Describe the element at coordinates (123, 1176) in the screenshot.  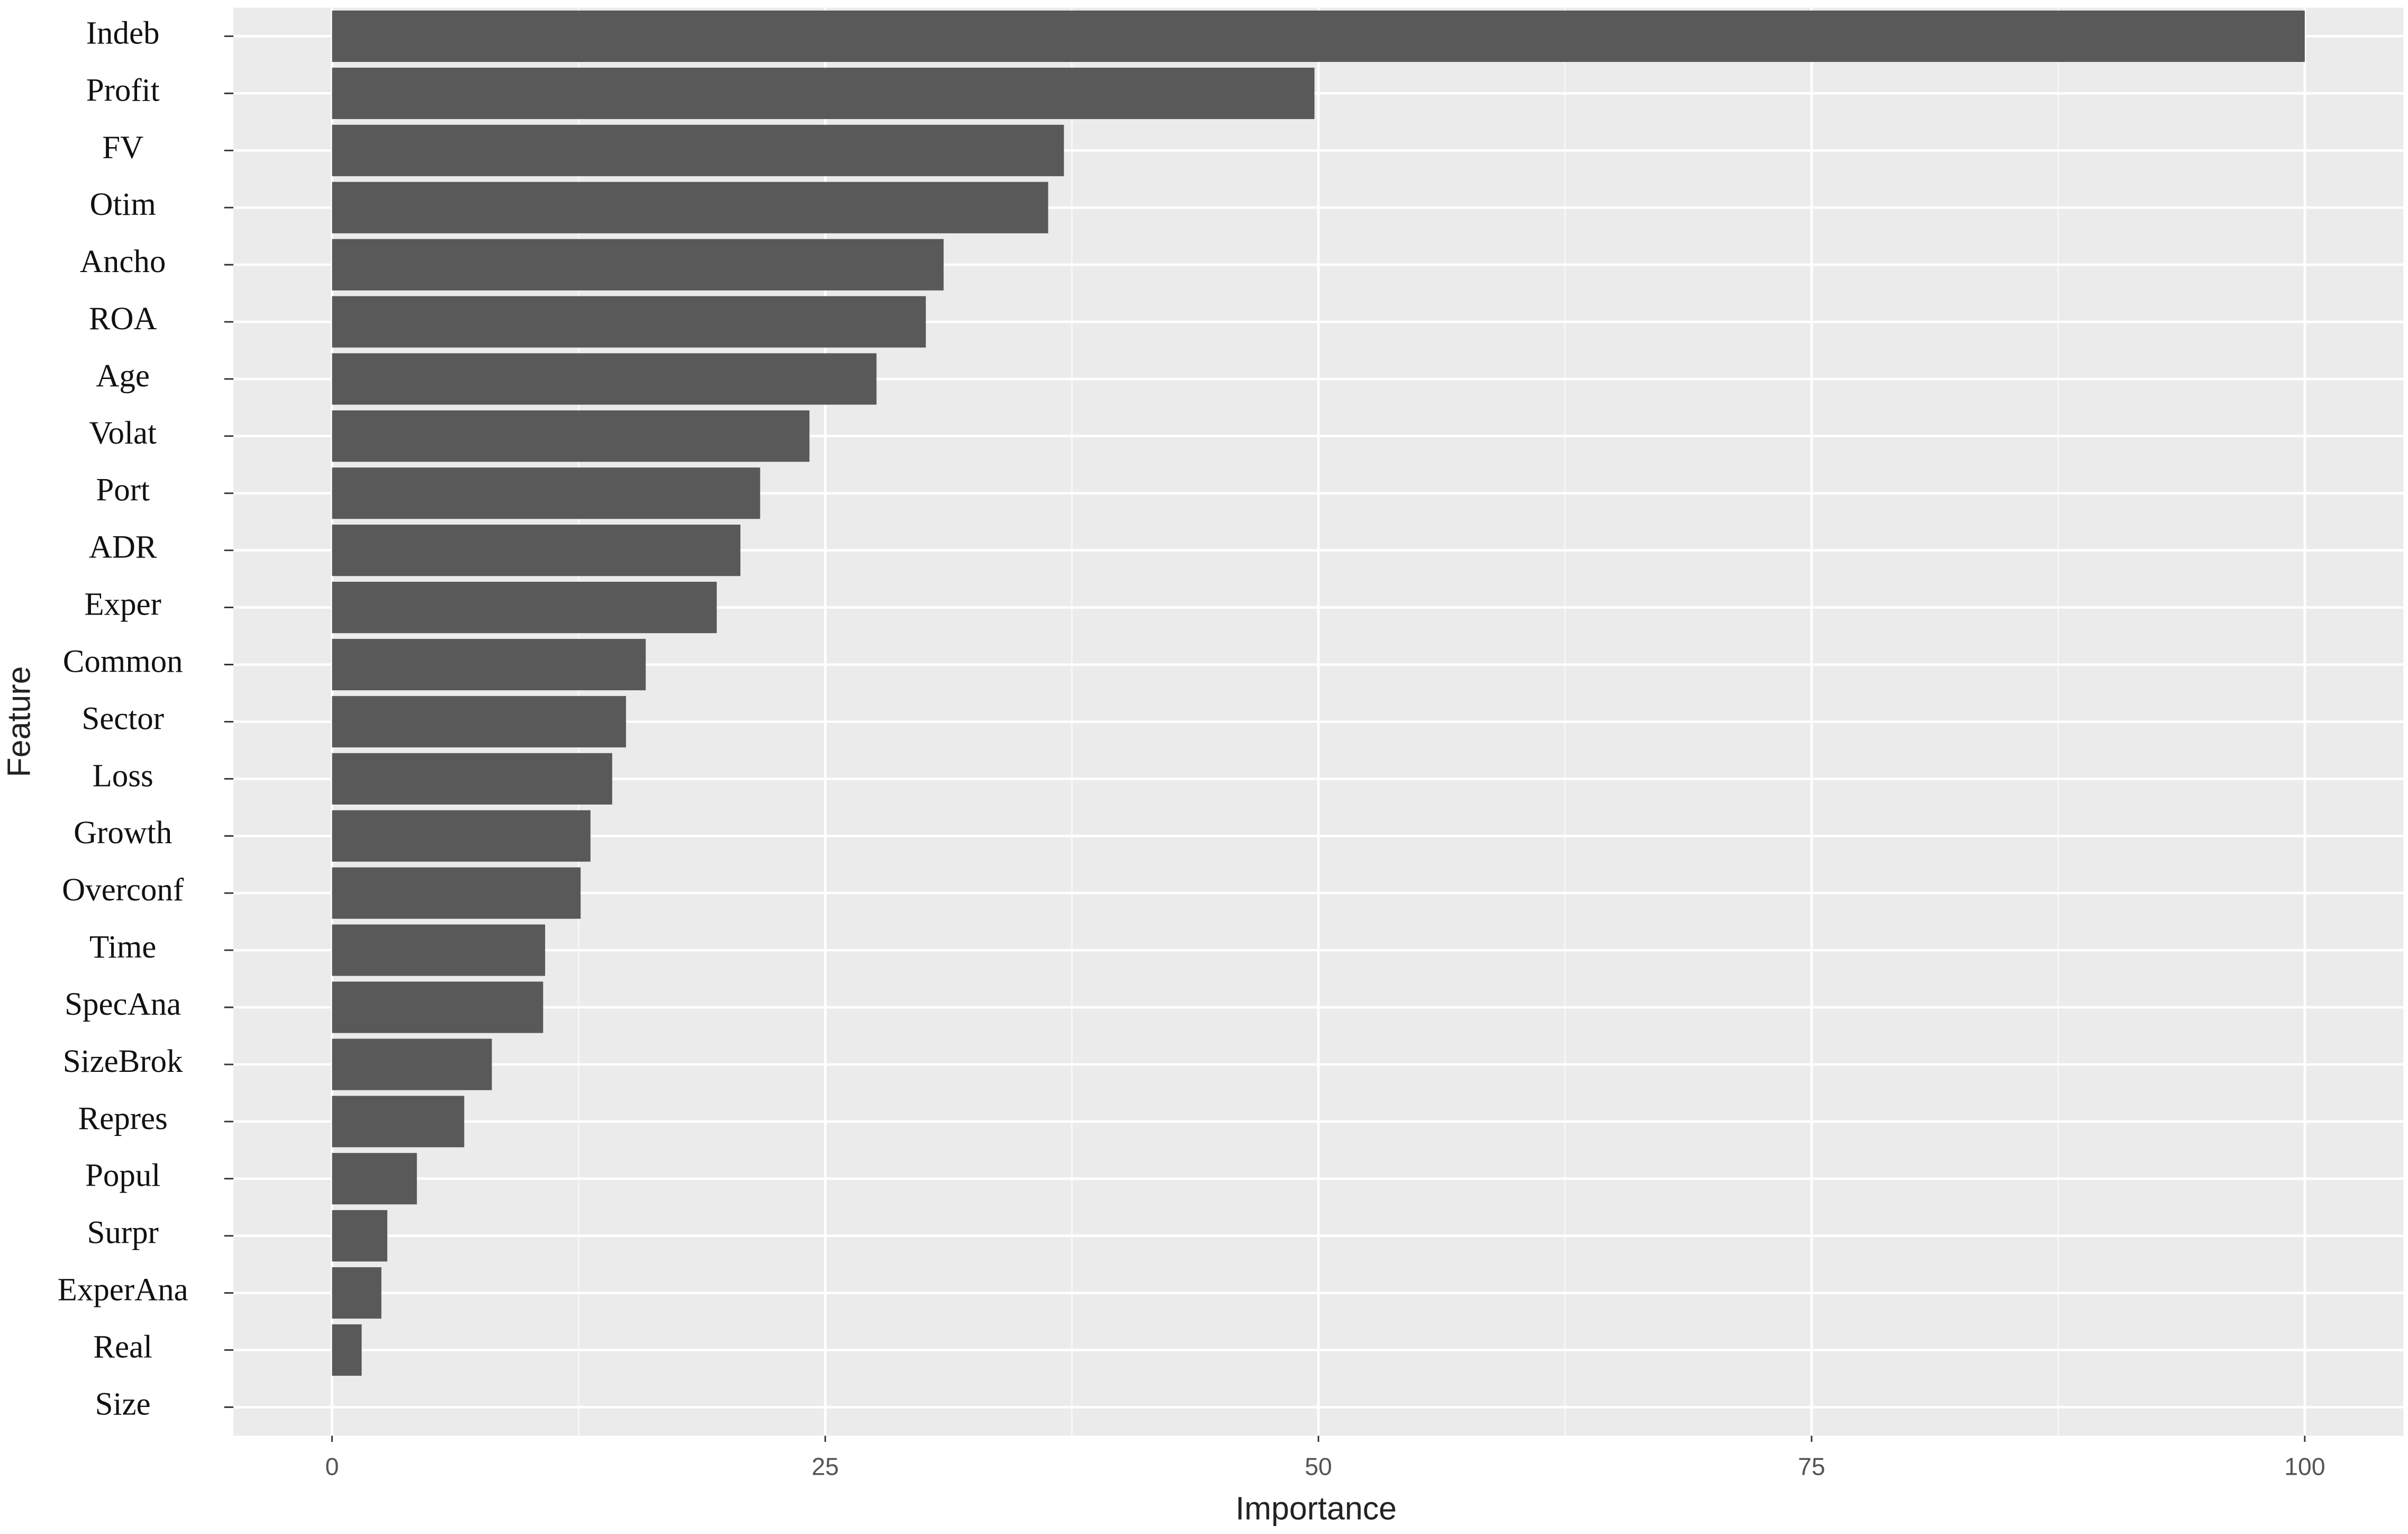
I see `y-tick-label: Popul` at that location.